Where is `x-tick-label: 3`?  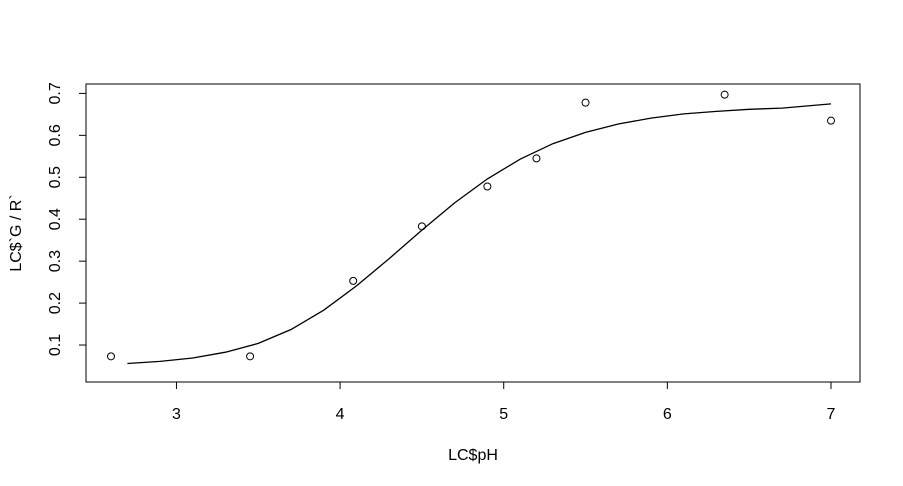
x-tick-label: 3 is located at coordinates (176, 414).